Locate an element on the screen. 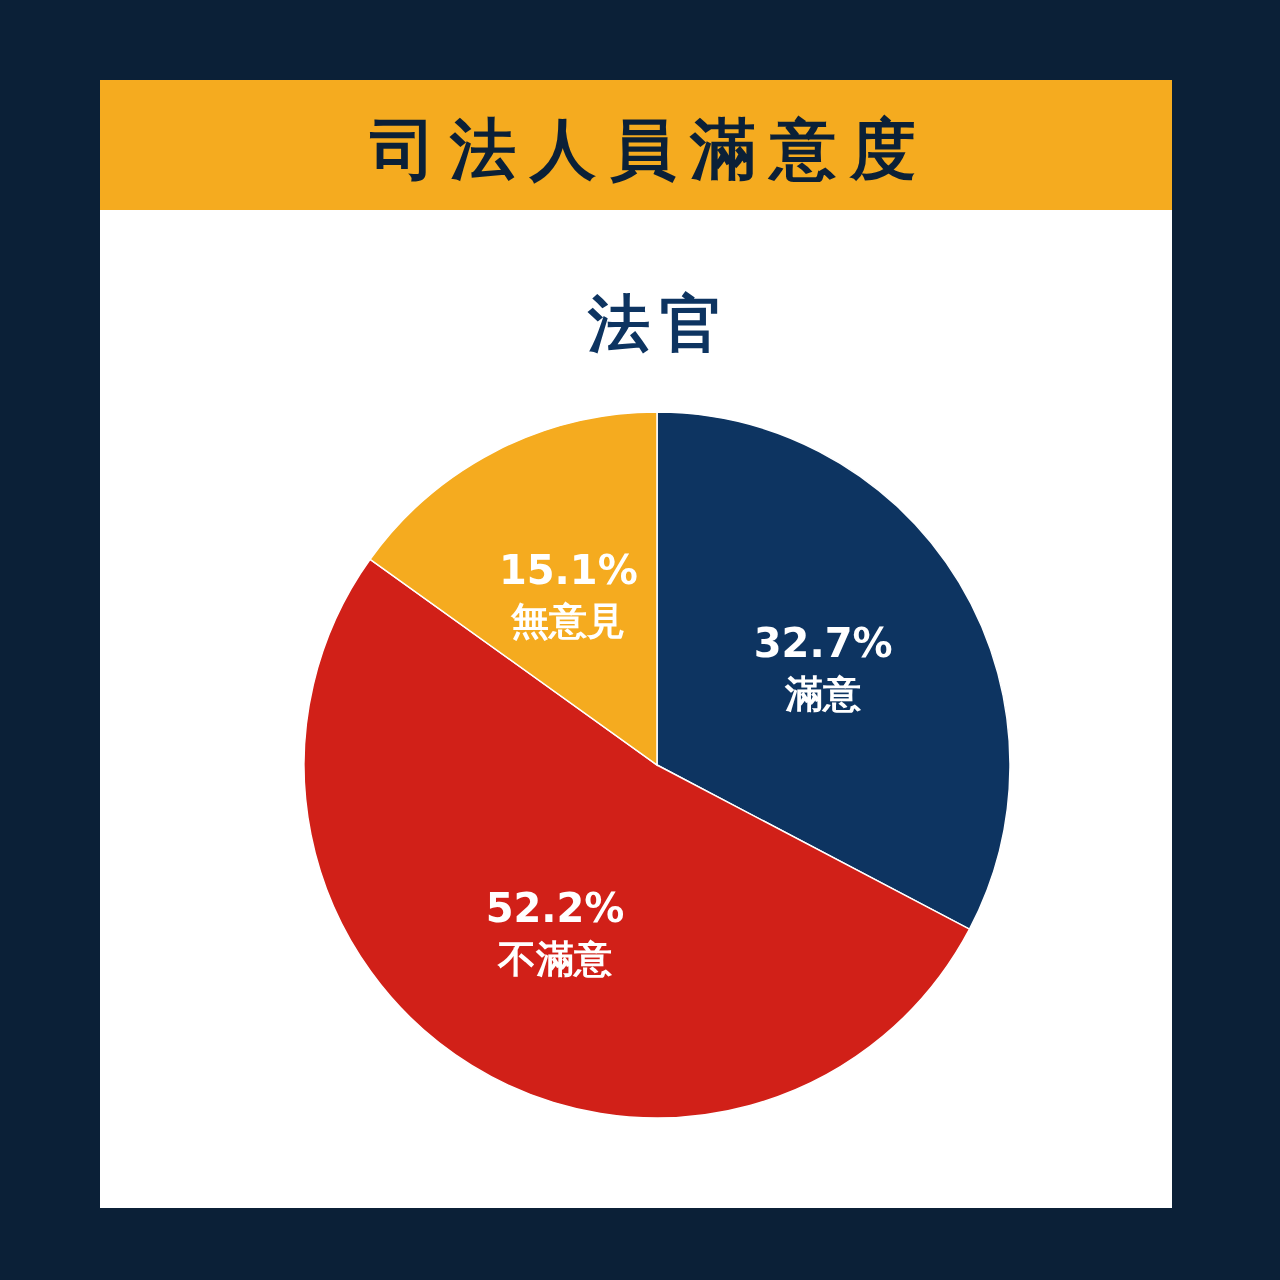 The image size is (1280, 1280). chart-subtitle: 法官 is located at coordinates (659, 323).